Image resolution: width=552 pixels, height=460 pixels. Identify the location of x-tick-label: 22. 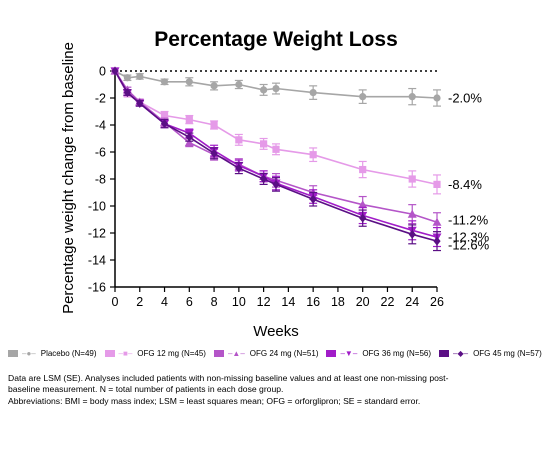
(388, 302).